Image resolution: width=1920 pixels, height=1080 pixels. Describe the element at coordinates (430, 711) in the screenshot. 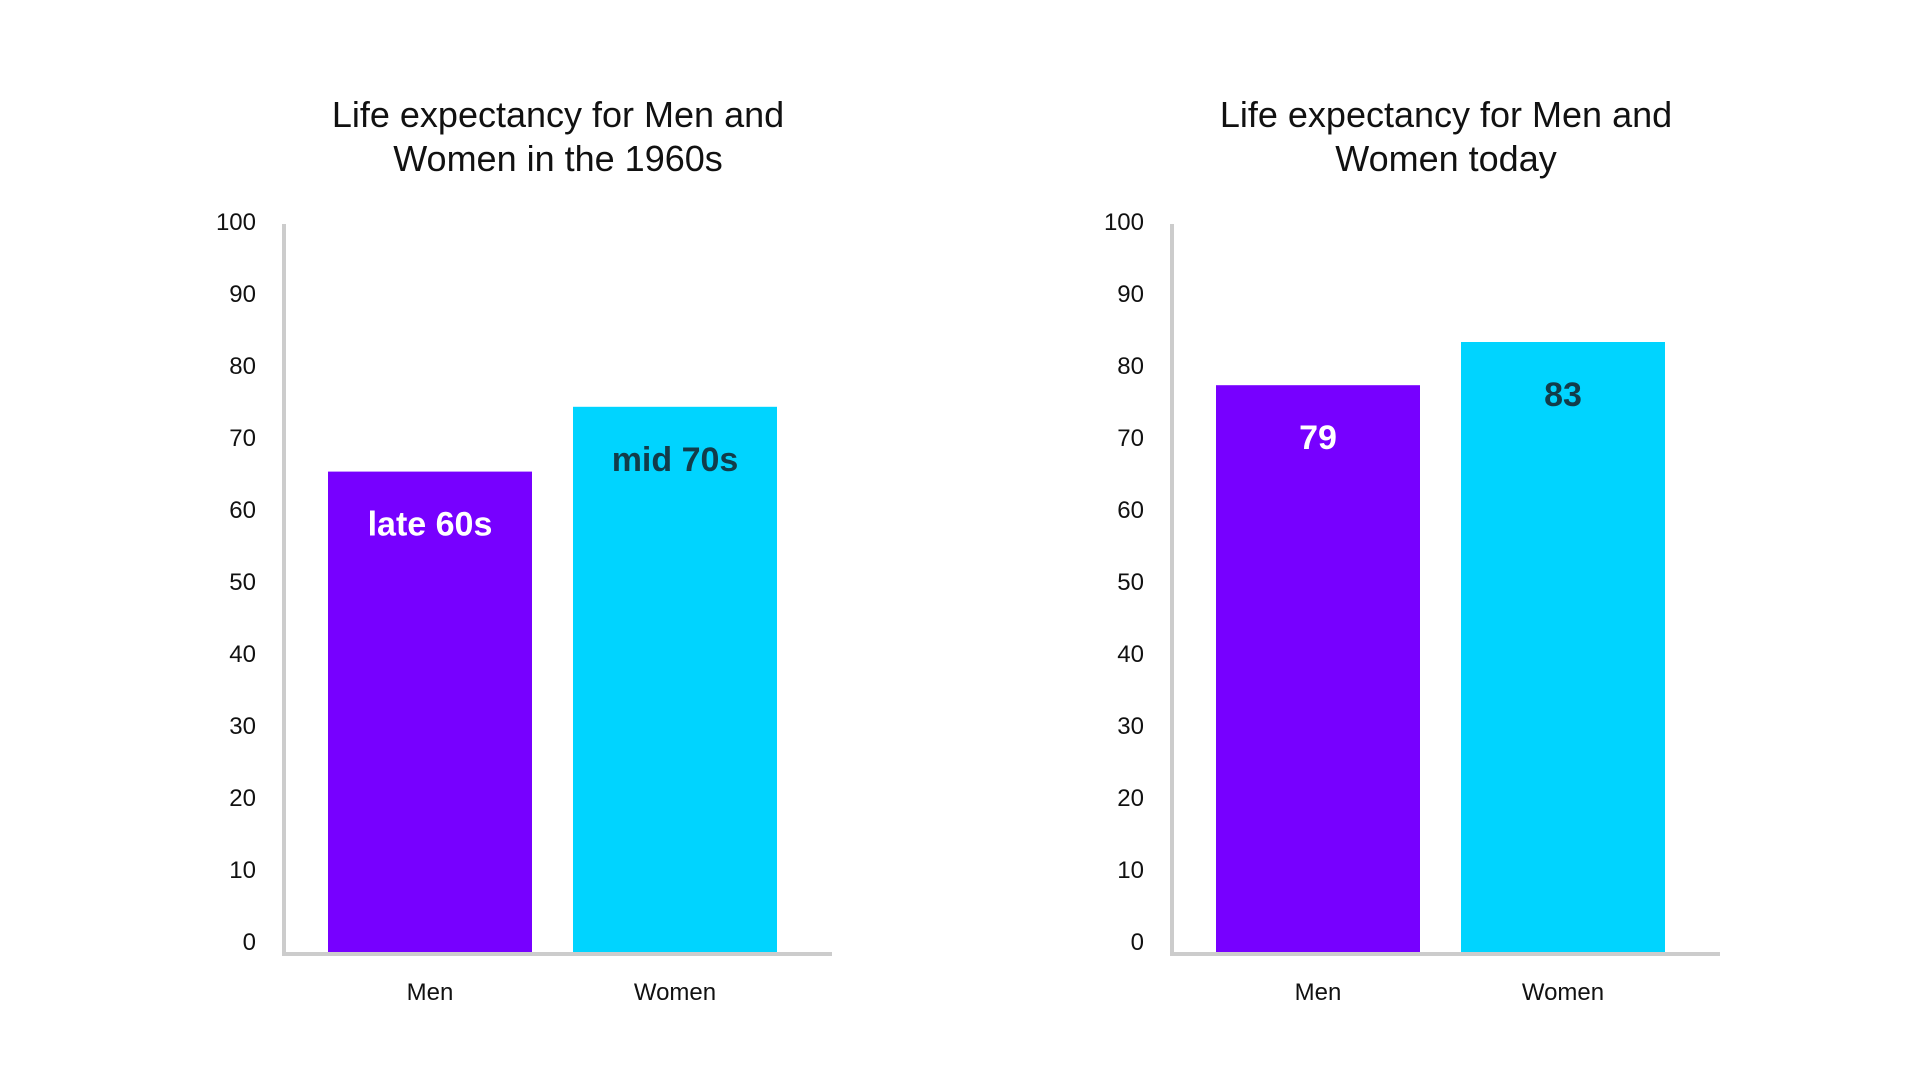

I see `bar-men-1960s` at that location.